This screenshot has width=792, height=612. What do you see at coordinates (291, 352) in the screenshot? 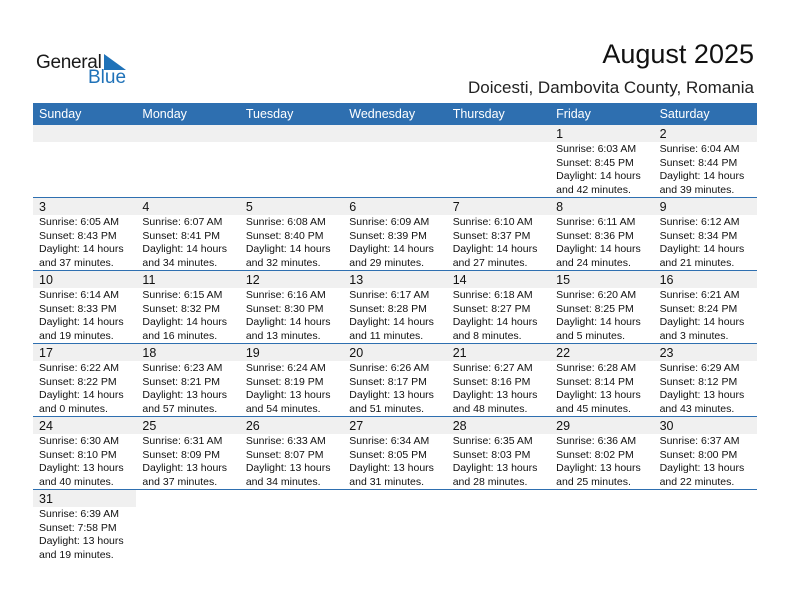
I see `day-number: 19` at bounding box center [291, 352].